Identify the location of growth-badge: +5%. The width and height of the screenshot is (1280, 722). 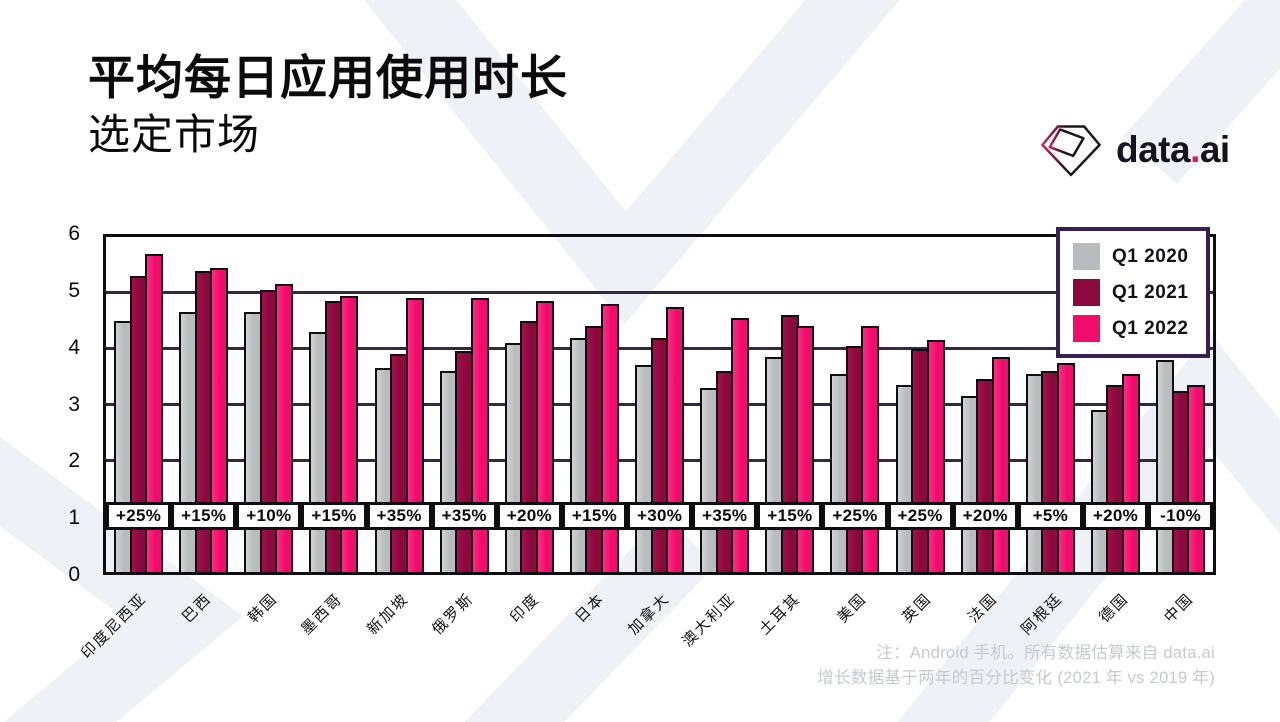
(1050, 516).